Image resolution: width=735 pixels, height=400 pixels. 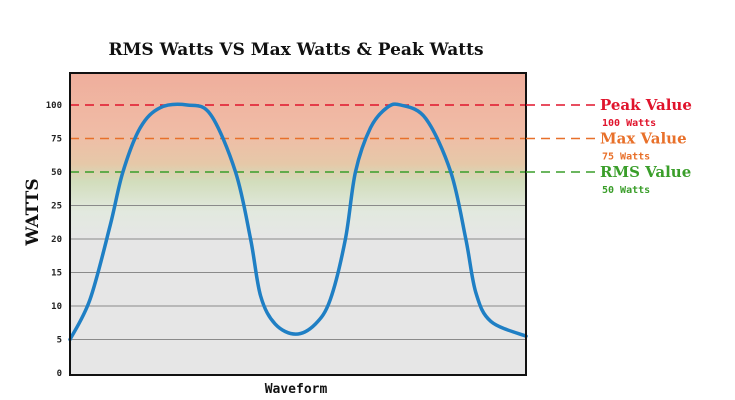 What do you see at coordinates (626, 190) in the screenshot?
I see `reference-sublabel: 50 Watts` at bounding box center [626, 190].